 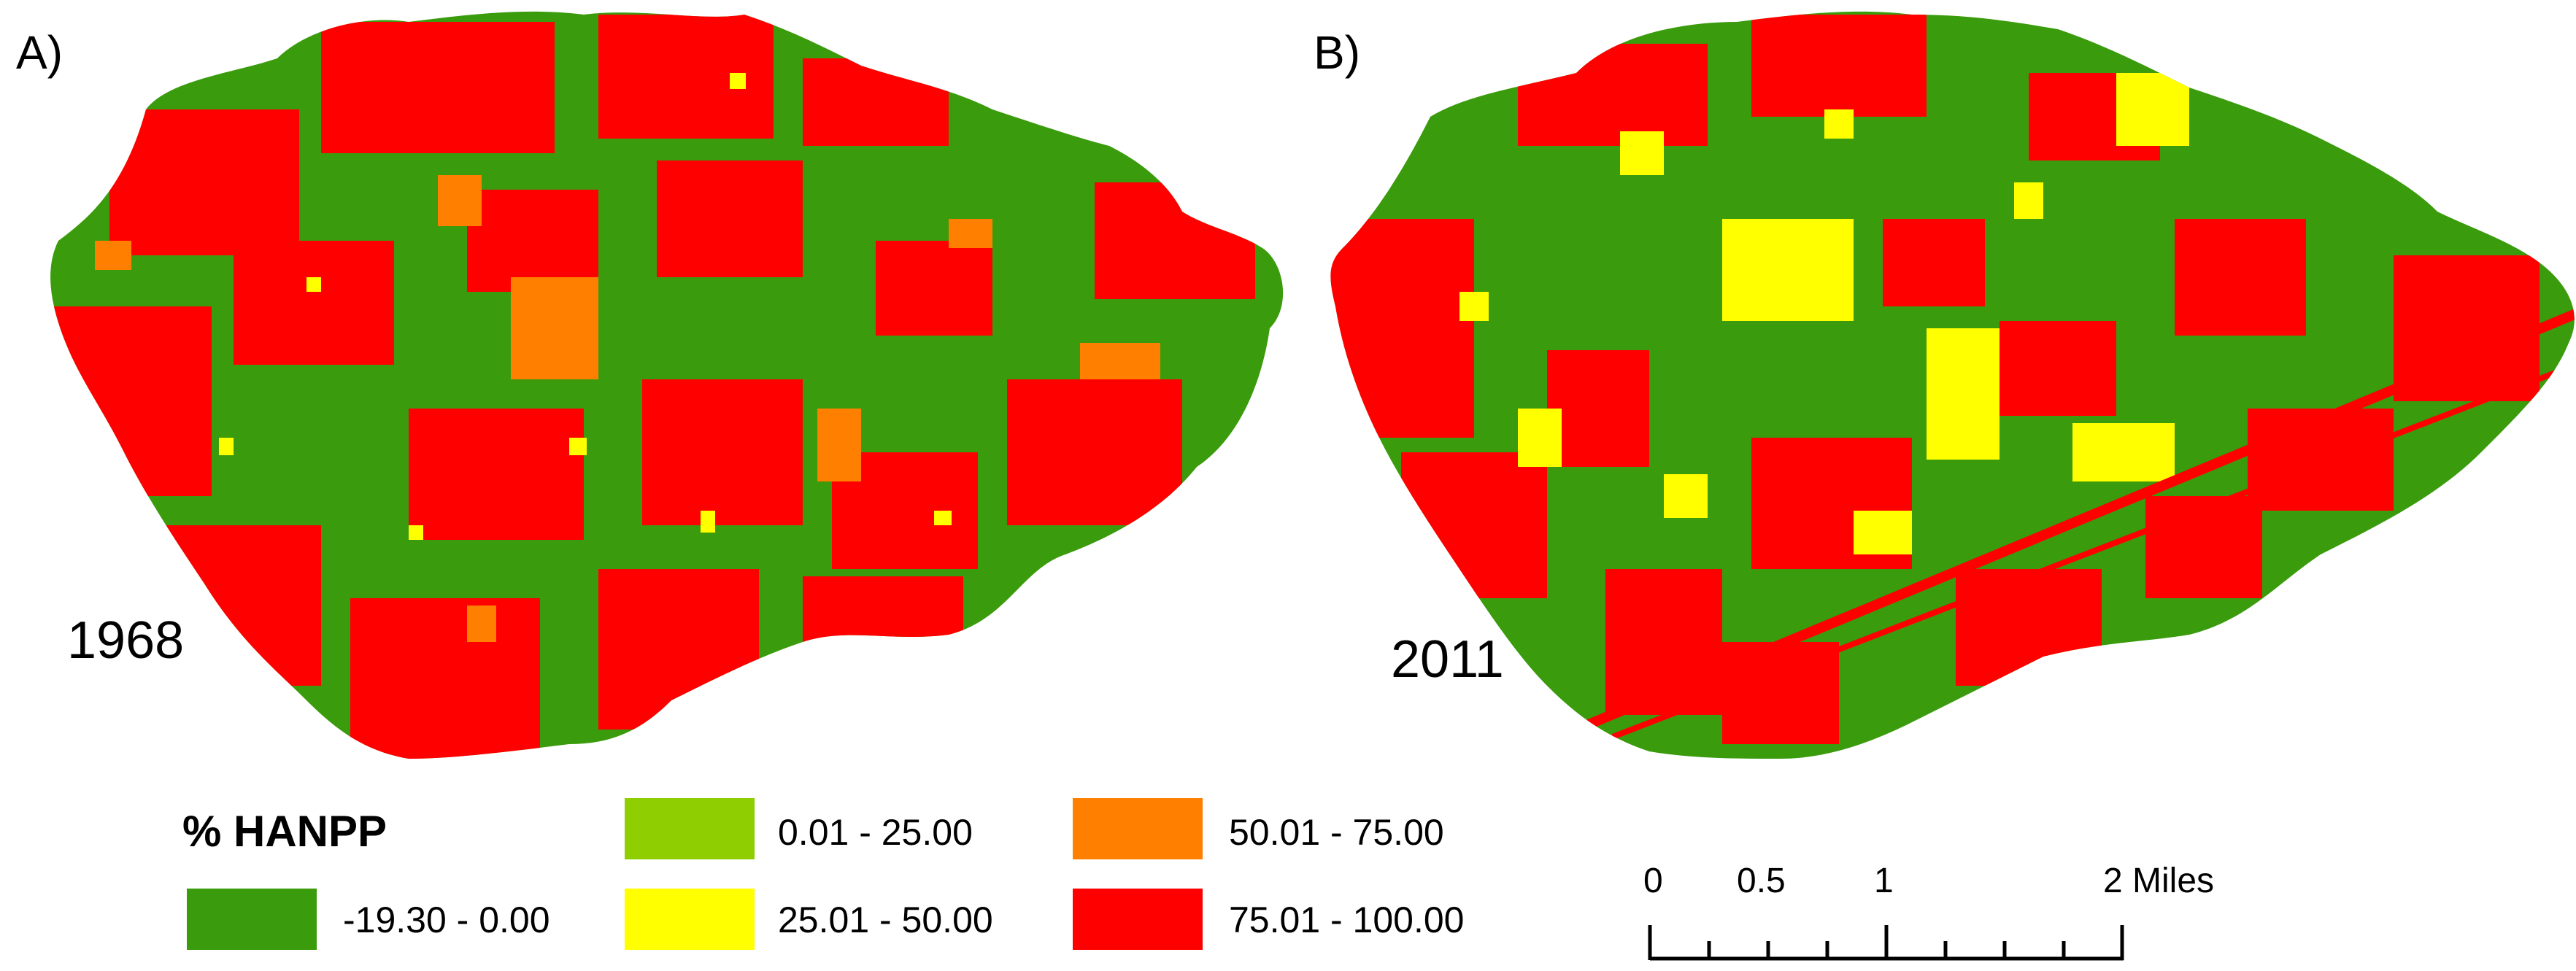 What do you see at coordinates (39, 53) in the screenshot?
I see `panel-a-label: A)` at bounding box center [39, 53].